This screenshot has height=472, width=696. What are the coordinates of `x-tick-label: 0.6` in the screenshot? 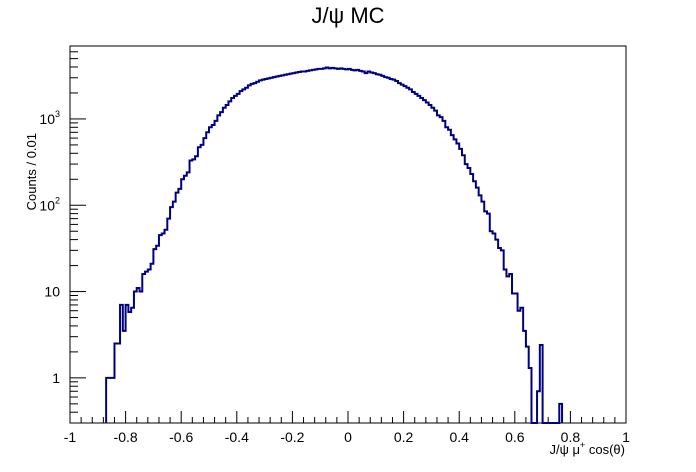 It's located at (515, 437).